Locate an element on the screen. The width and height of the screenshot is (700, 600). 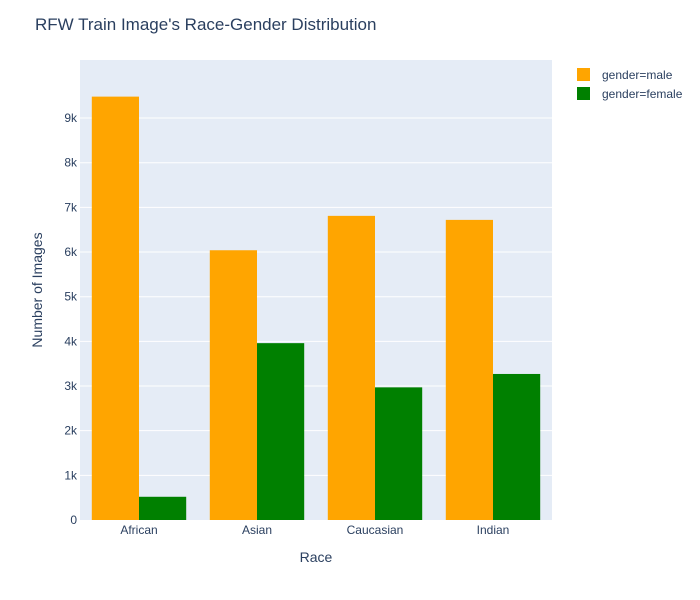
bar-indian-male is located at coordinates (469, 370).